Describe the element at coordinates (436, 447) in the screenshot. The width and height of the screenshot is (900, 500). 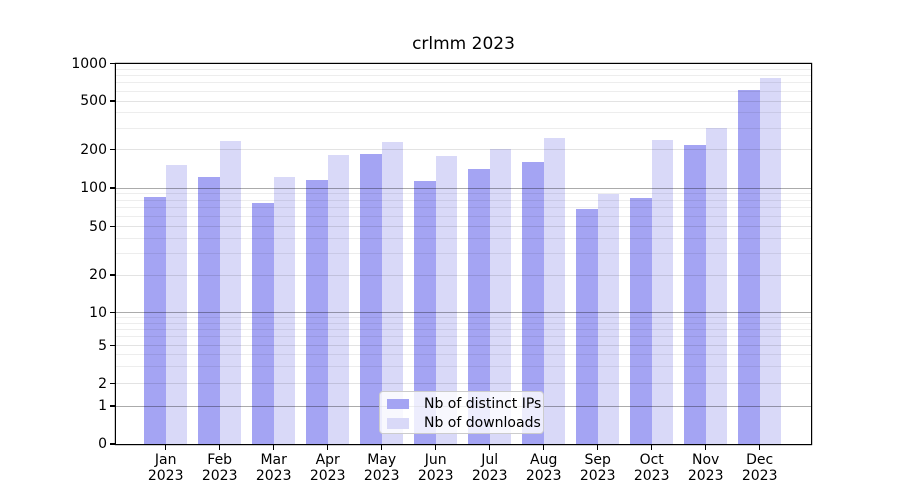
I see `x-tick-mark-jun` at that location.